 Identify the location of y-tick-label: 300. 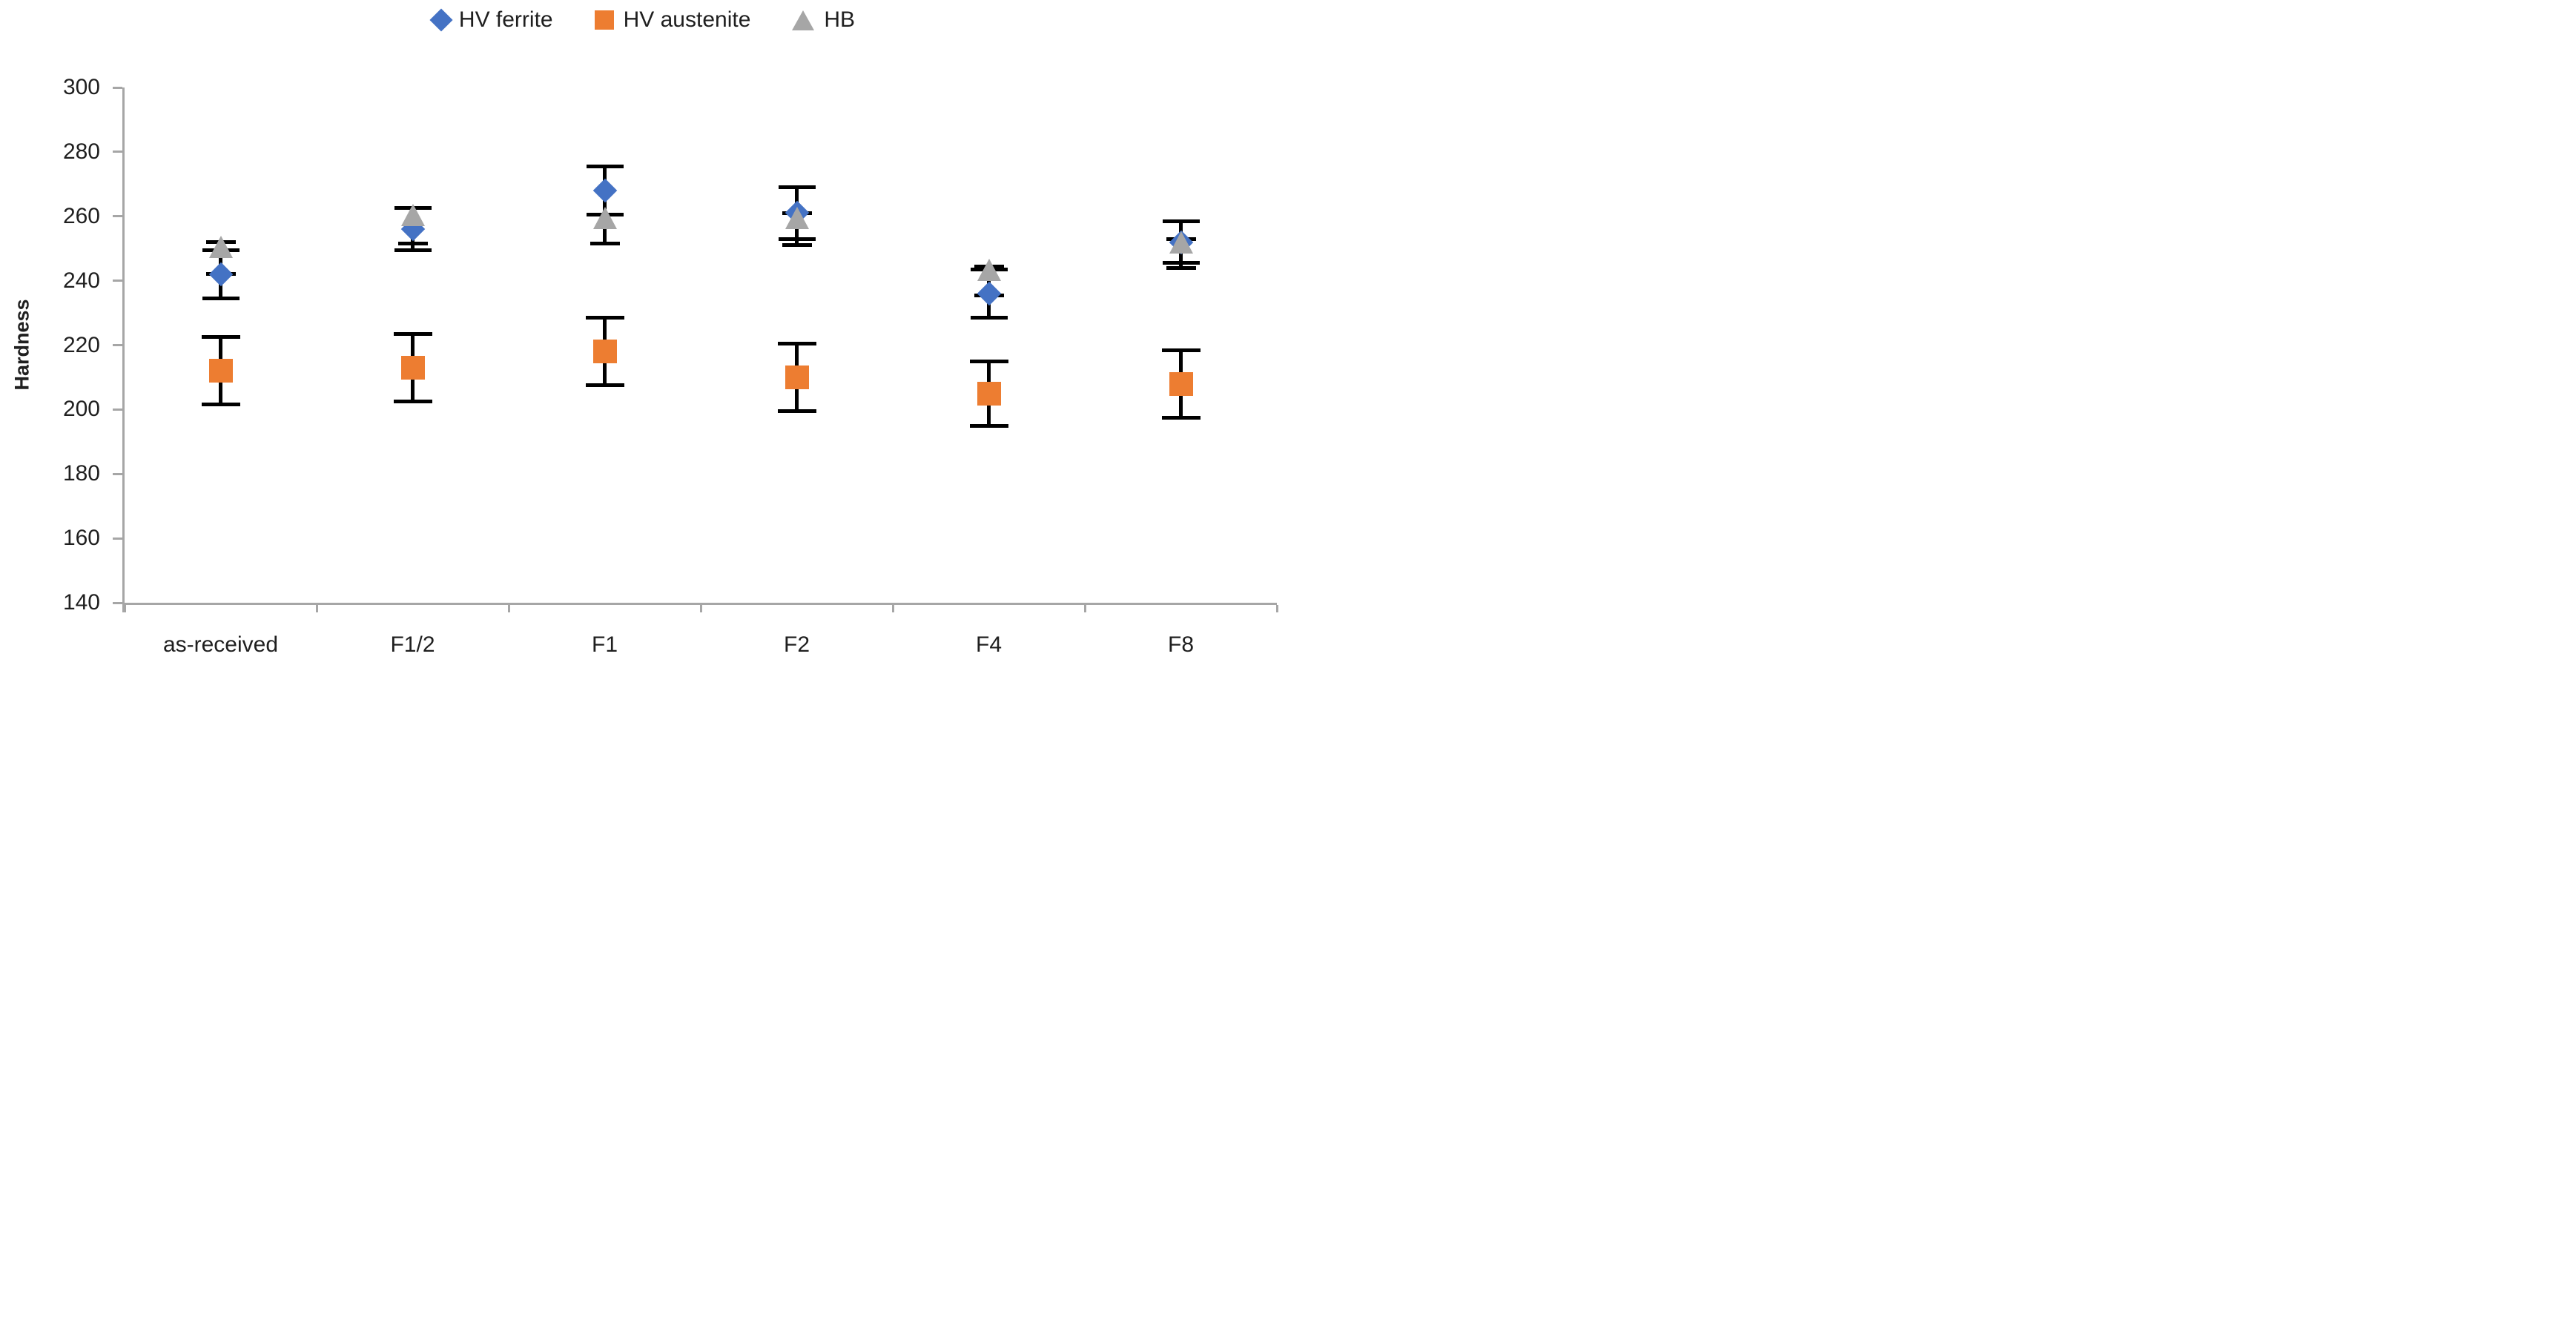
(81, 87).